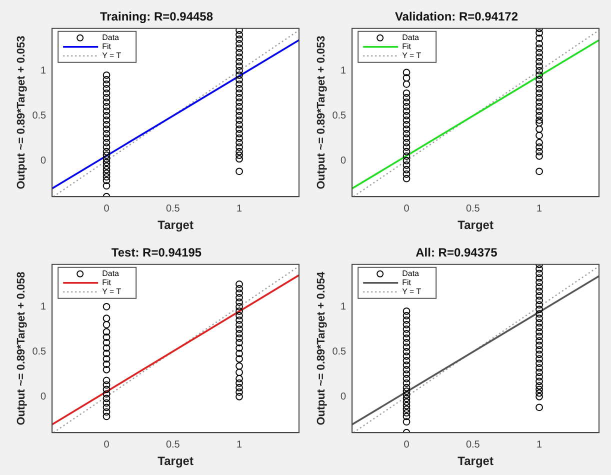  Describe the element at coordinates (411, 273) in the screenshot. I see `legend-label: Data` at that location.